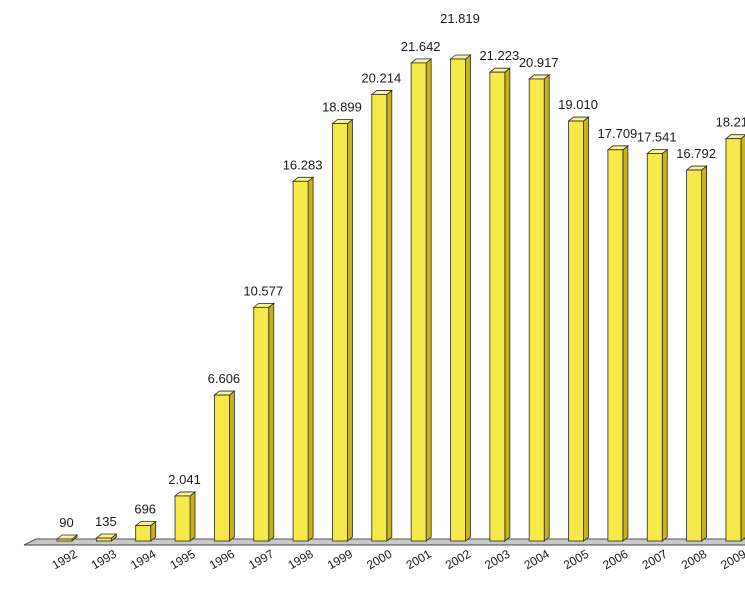  What do you see at coordinates (104, 560) in the screenshot?
I see `x-tick-1993: 1993` at bounding box center [104, 560].